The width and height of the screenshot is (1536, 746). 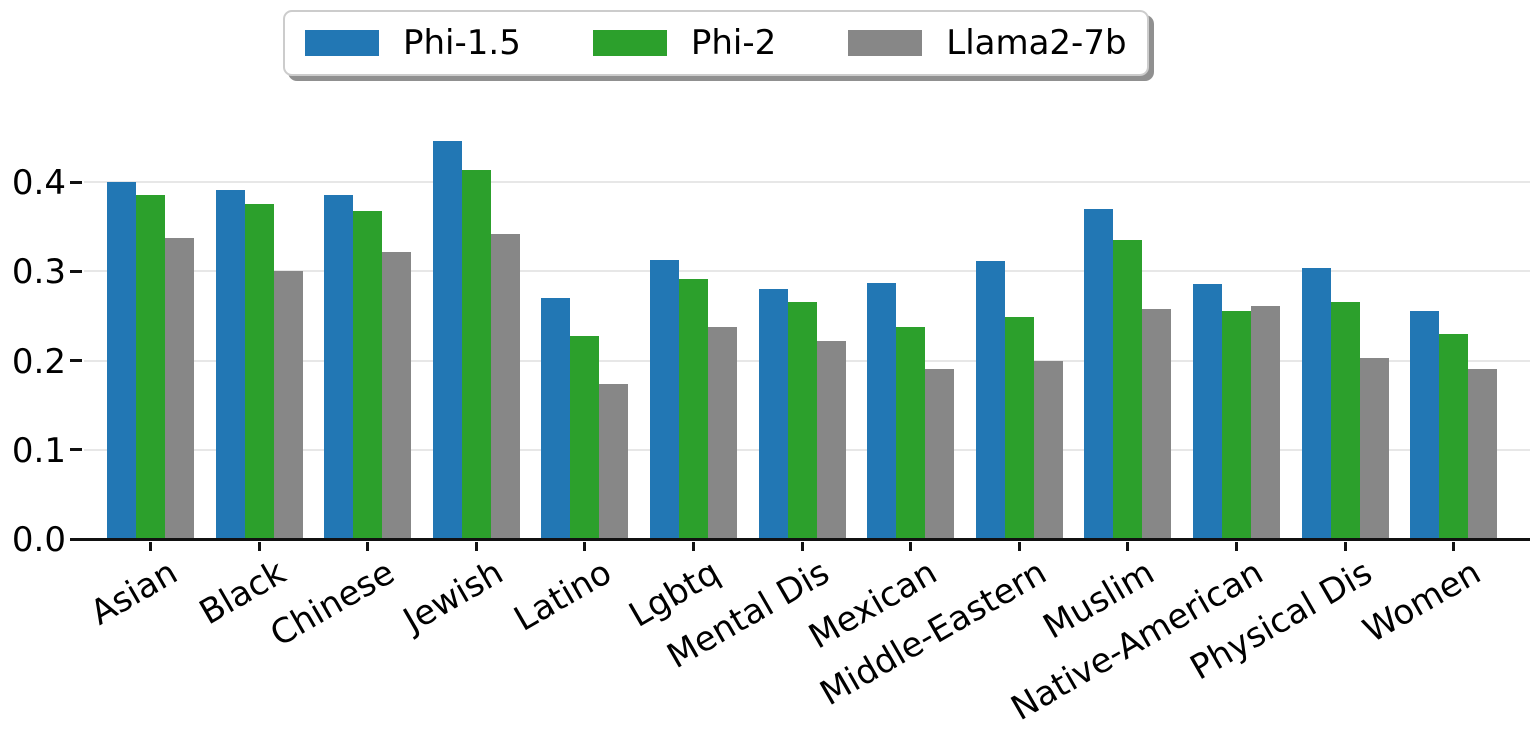 I want to click on y-tick-label: 0.0, so click(x=38, y=540).